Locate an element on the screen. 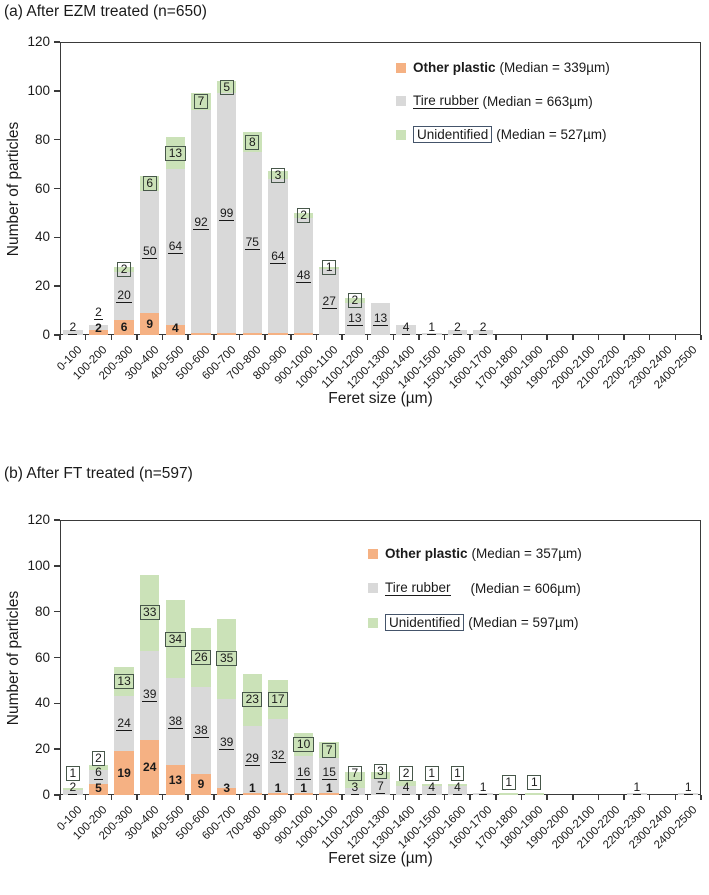 The height and width of the screenshot is (895, 709). bar-label: 15 is located at coordinates (329, 773).